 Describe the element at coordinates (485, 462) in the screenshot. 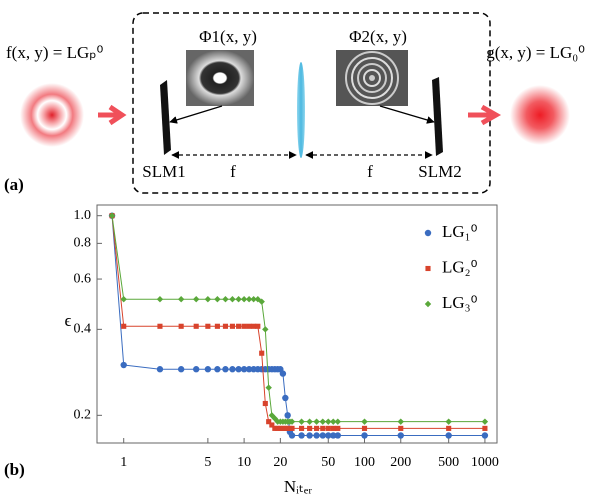

I see `x-tick-label: 1000` at that location.